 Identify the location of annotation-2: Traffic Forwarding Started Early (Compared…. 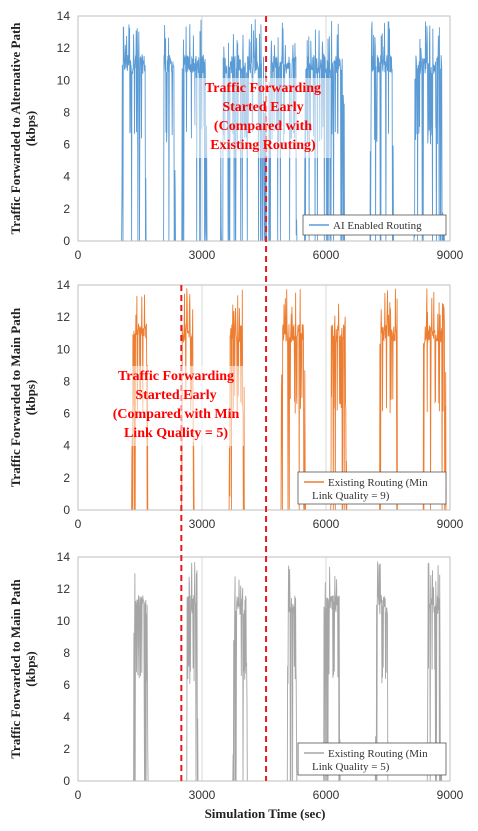
(176, 406).